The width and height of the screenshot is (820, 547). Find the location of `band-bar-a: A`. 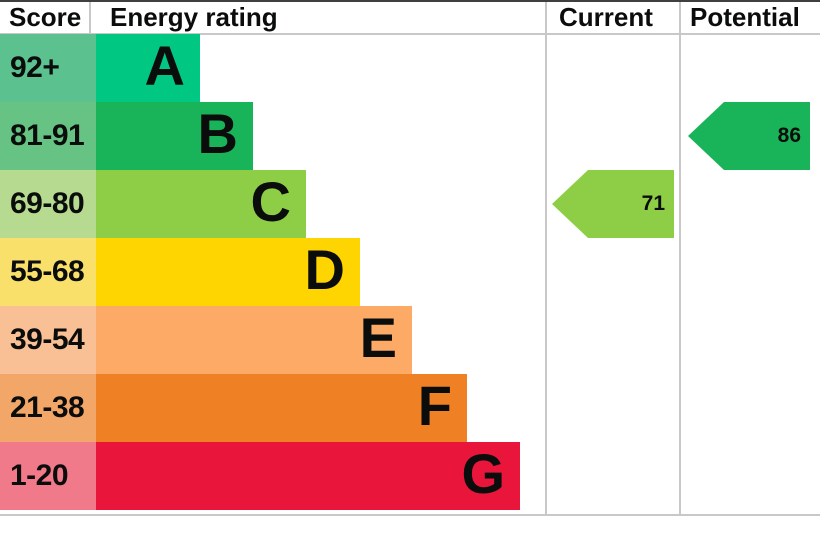

band-bar-a: A is located at coordinates (148, 68).